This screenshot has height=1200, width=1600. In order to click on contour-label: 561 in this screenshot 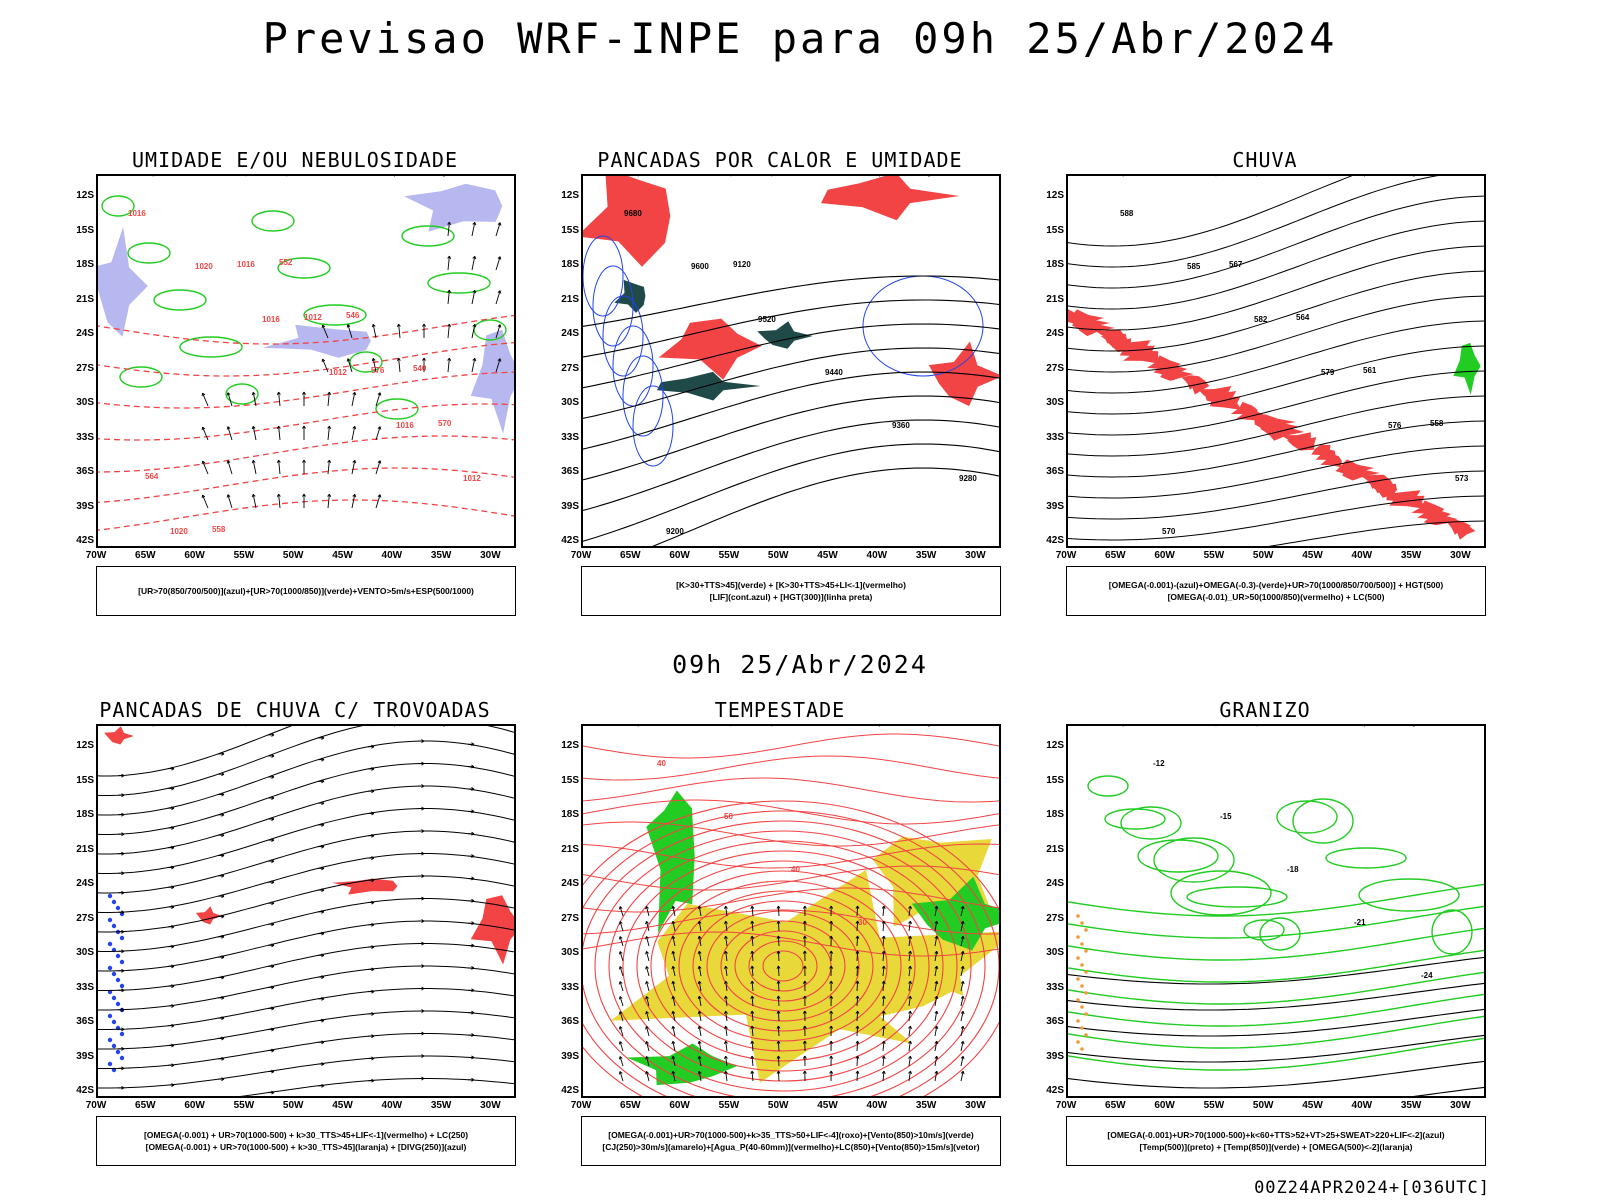, I will do `click(1370, 370)`.